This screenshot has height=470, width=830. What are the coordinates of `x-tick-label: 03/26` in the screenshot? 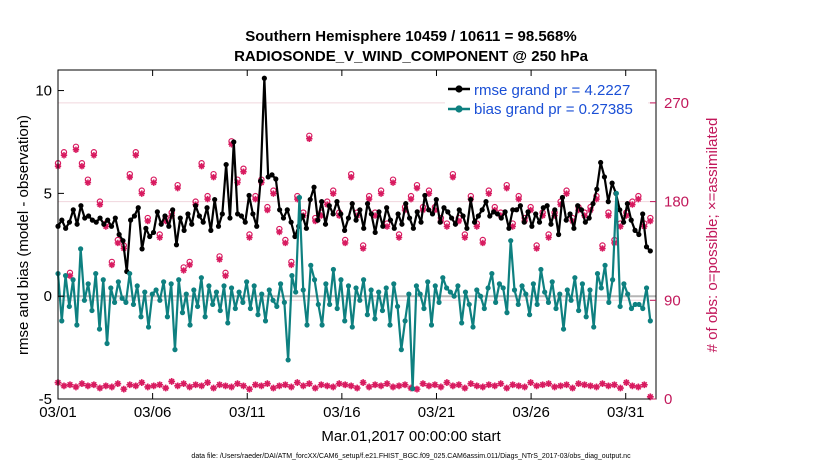 It's located at (531, 412).